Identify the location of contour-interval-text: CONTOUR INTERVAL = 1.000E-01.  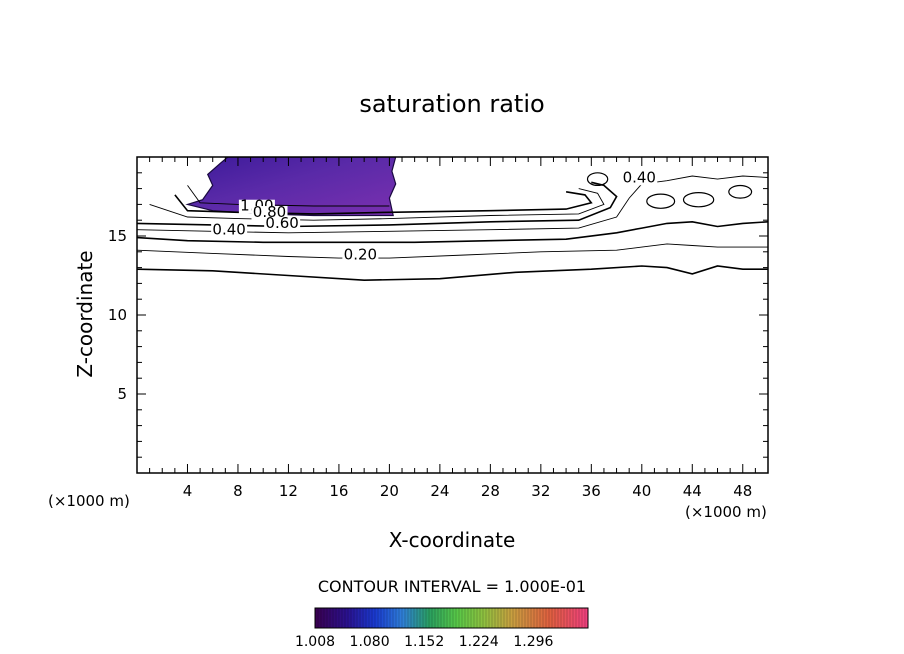
(452, 586).